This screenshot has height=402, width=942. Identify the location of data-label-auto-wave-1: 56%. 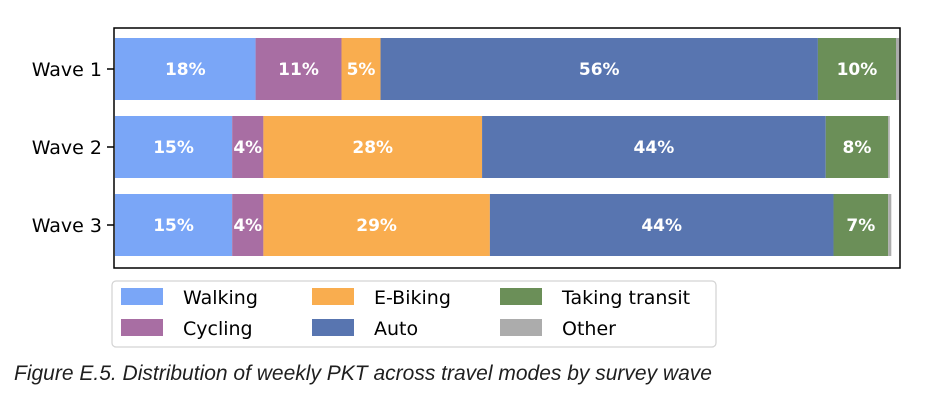
(599, 70).